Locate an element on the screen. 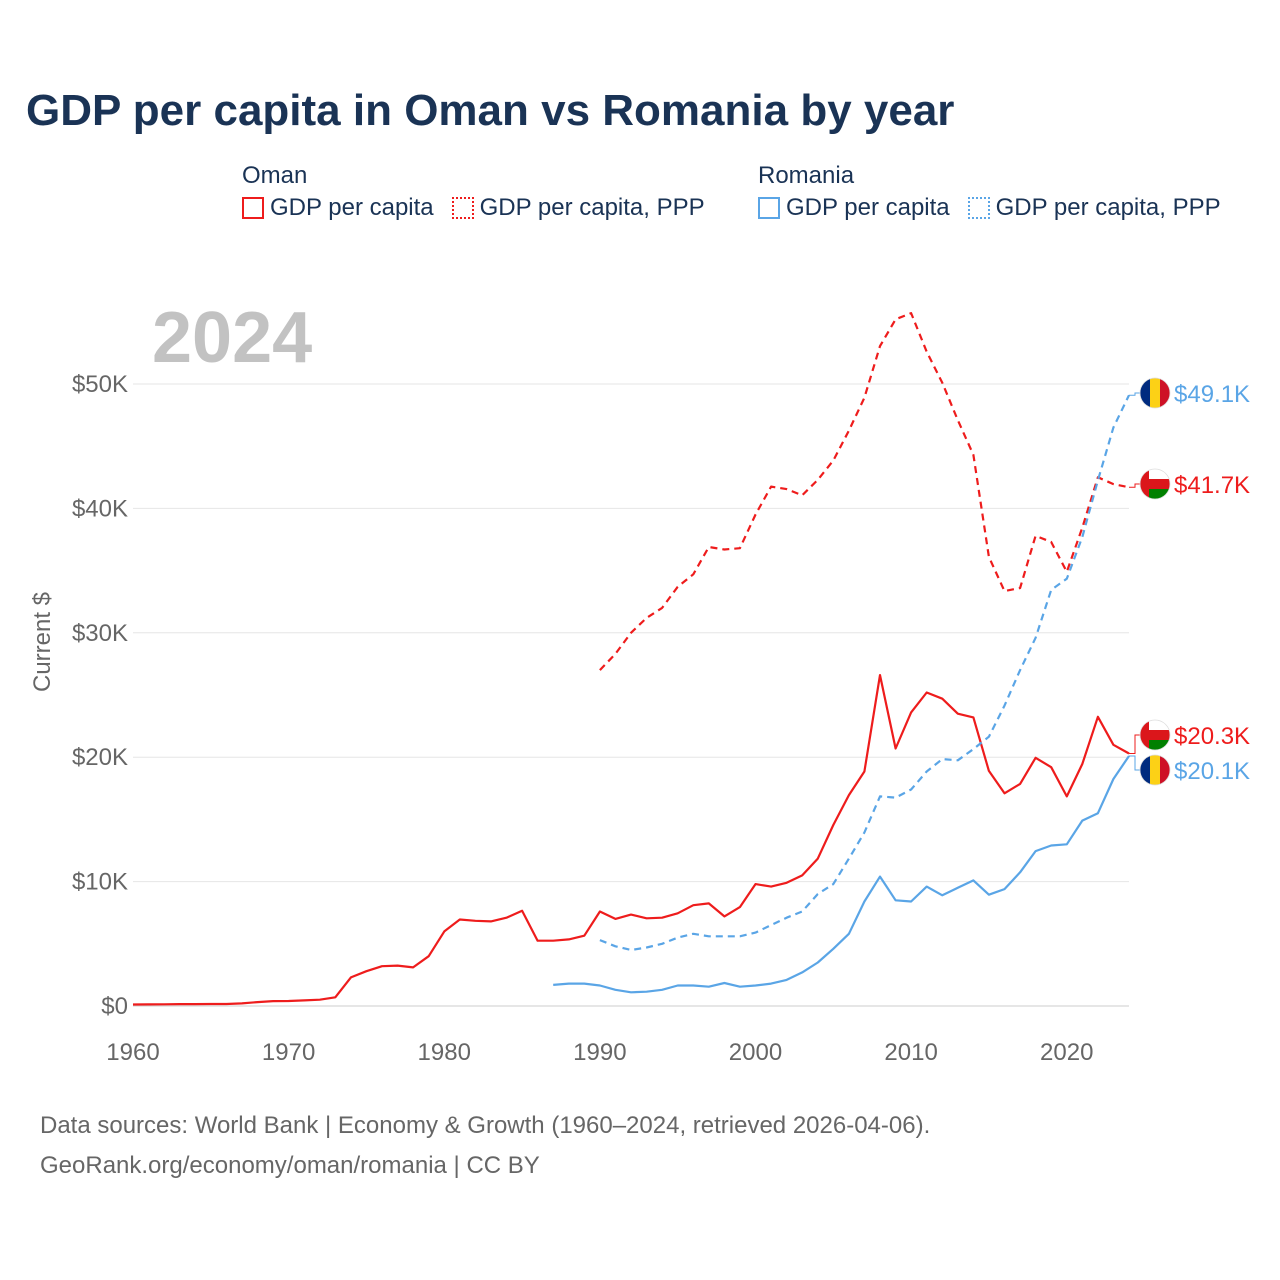  x-tick-label: 2010 is located at coordinates (910, 1052).